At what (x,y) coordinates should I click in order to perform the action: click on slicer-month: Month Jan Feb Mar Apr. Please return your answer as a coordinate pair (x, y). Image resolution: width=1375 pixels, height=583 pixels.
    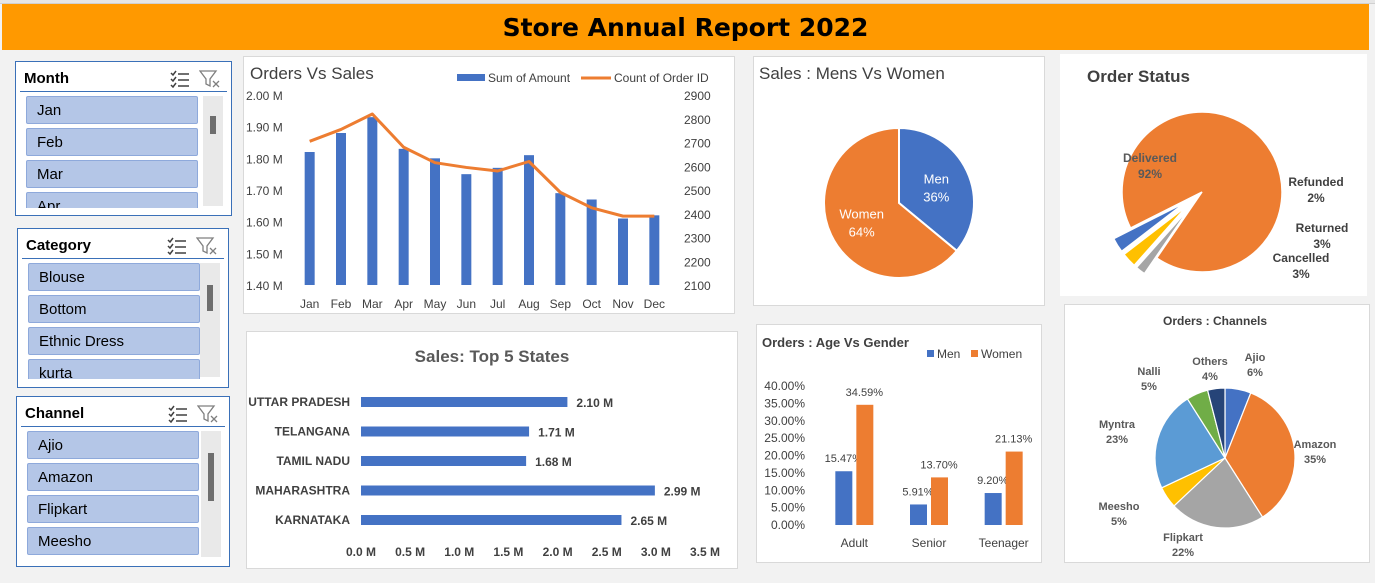
    Looking at the image, I should click on (123, 138).